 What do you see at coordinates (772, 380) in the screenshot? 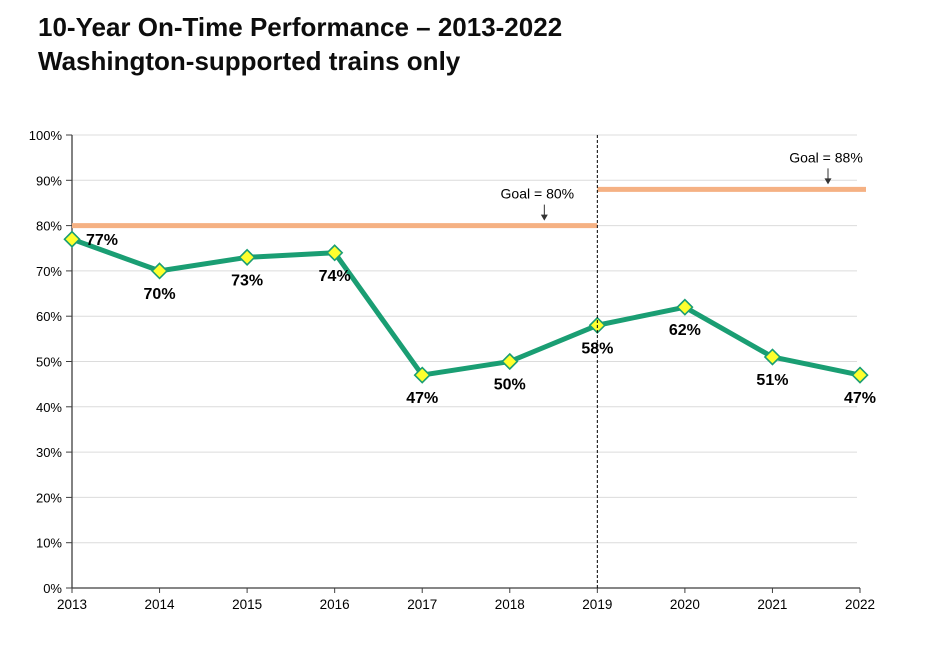
I see `data-point-label: 51%` at bounding box center [772, 380].